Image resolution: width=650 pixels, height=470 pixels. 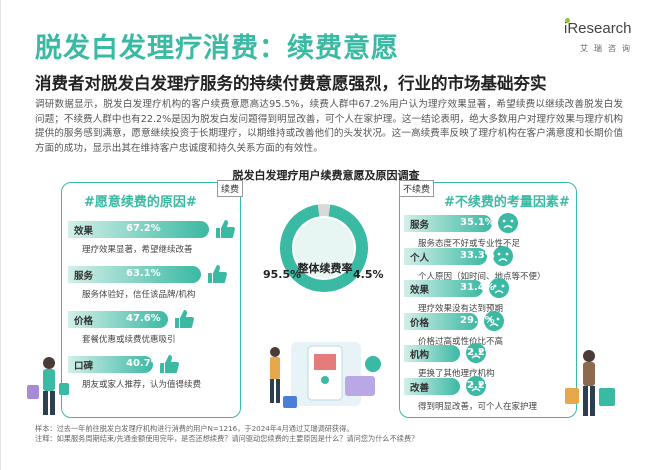 What do you see at coordinates (325, 268) in the screenshot?
I see `donut-center-label: 整体续费率` at bounding box center [325, 268].